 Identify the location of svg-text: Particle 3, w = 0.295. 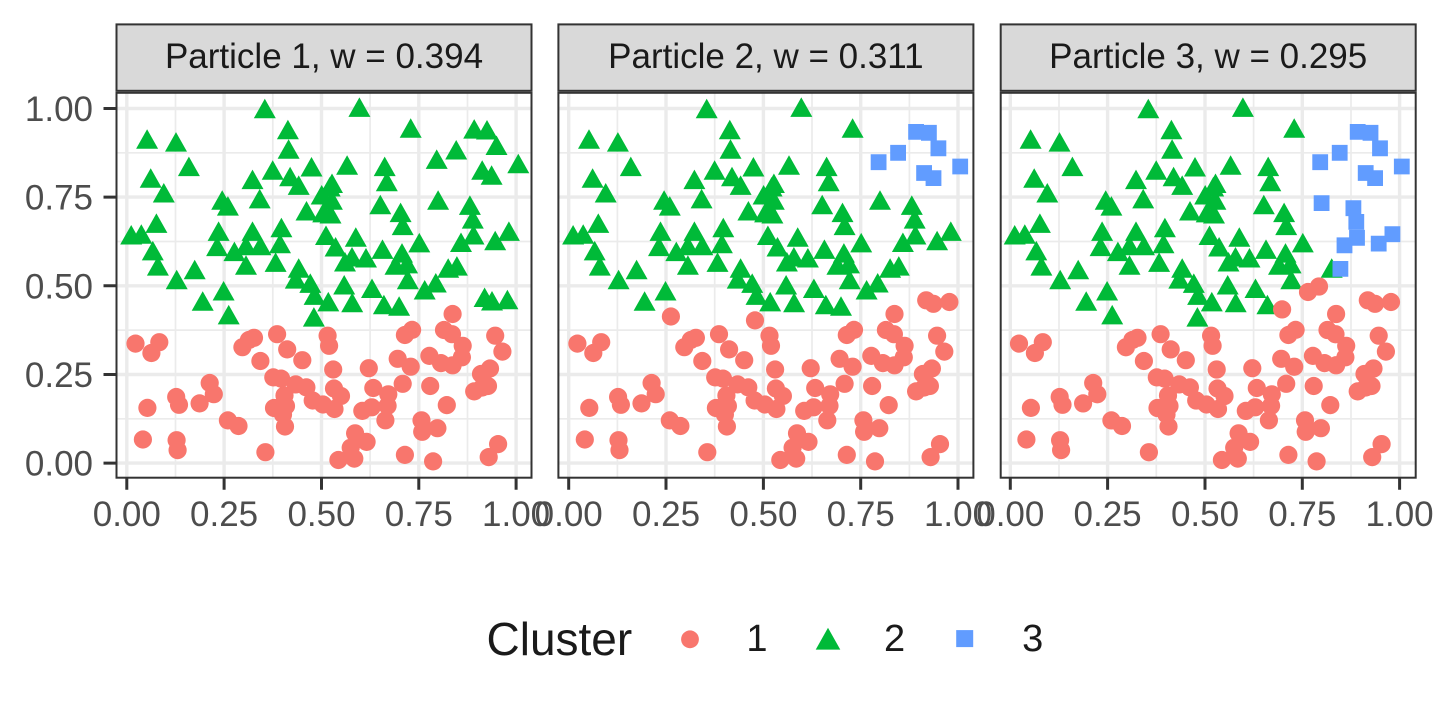
(1208, 56).